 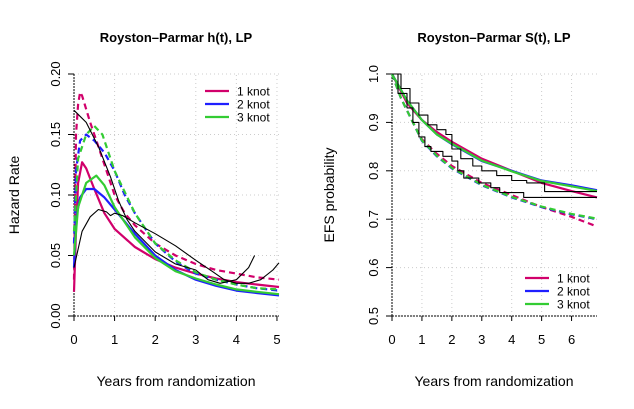 What do you see at coordinates (511, 339) in the screenshot?
I see `survival-x-tick-label: 4` at bounding box center [511, 339].